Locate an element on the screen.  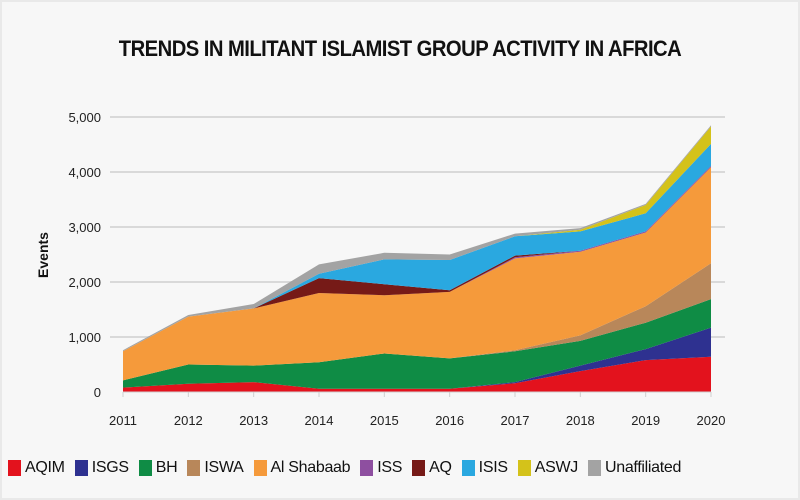
y-axis-ticks: 0 1,000 2,000 3,000 4,000 5,000 is located at coordinates (84, 255).